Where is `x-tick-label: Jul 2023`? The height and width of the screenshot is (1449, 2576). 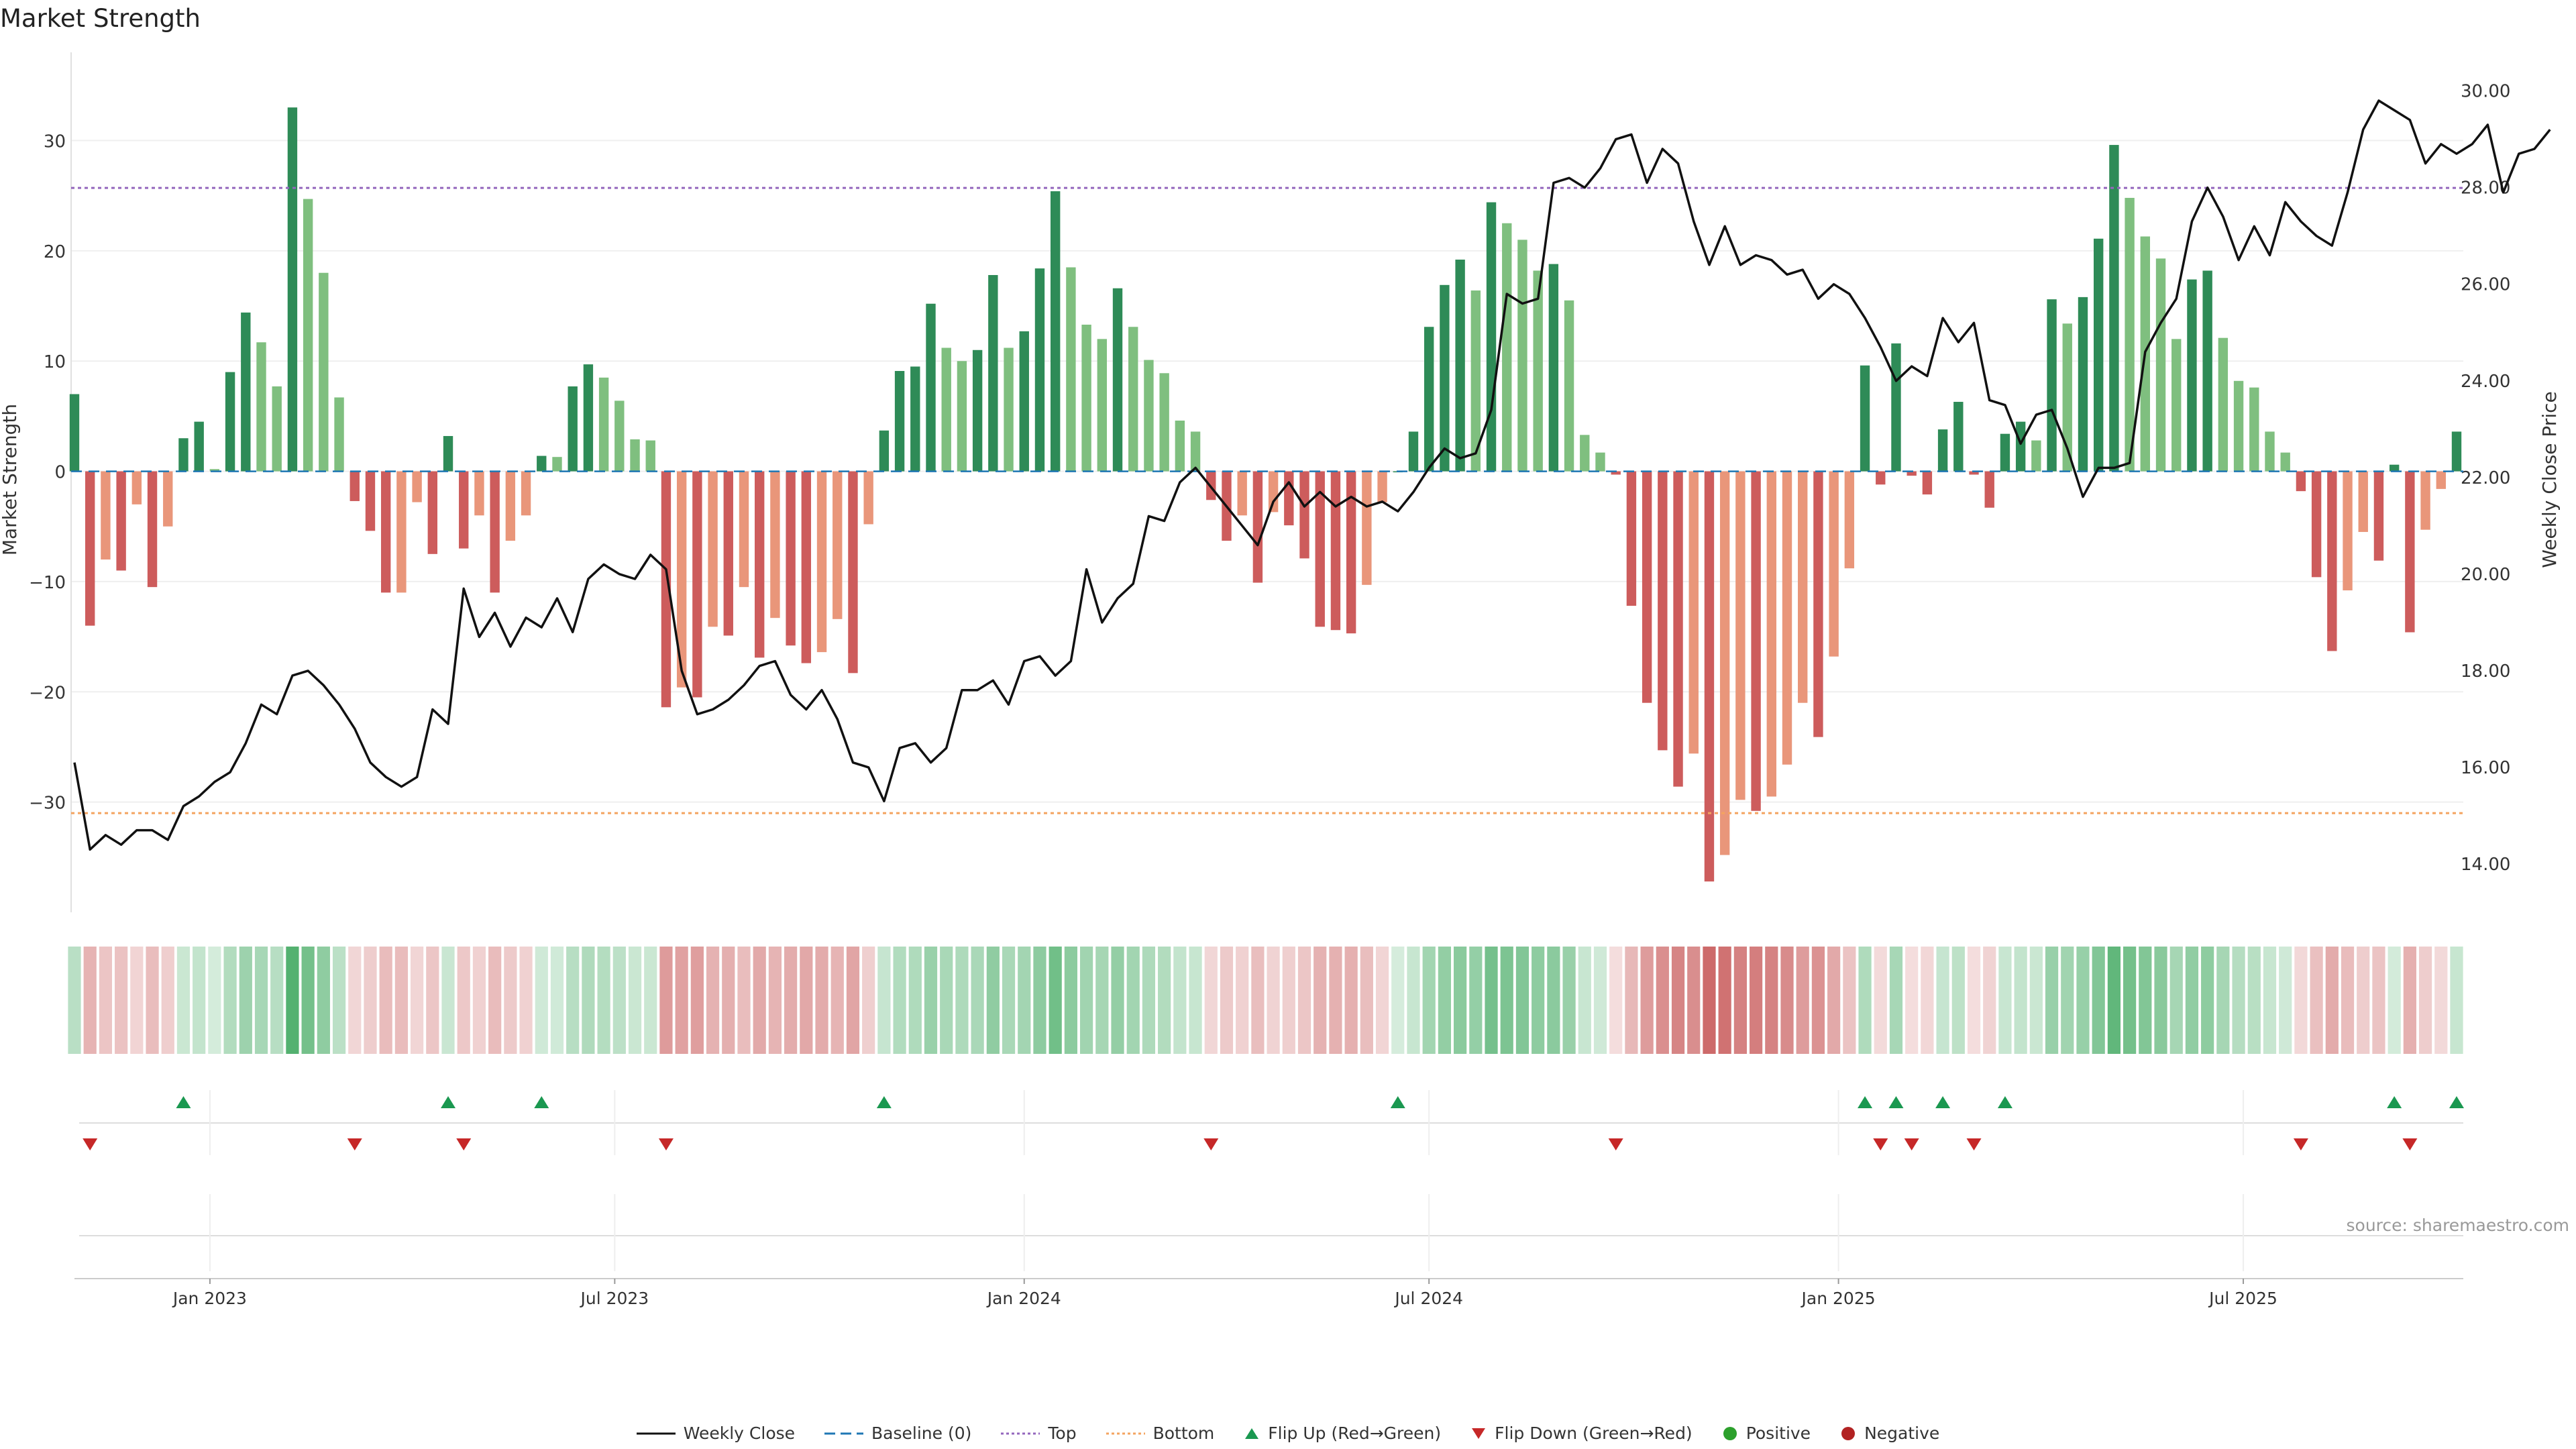
x-tick-label: Jul 2023 is located at coordinates (614, 1298).